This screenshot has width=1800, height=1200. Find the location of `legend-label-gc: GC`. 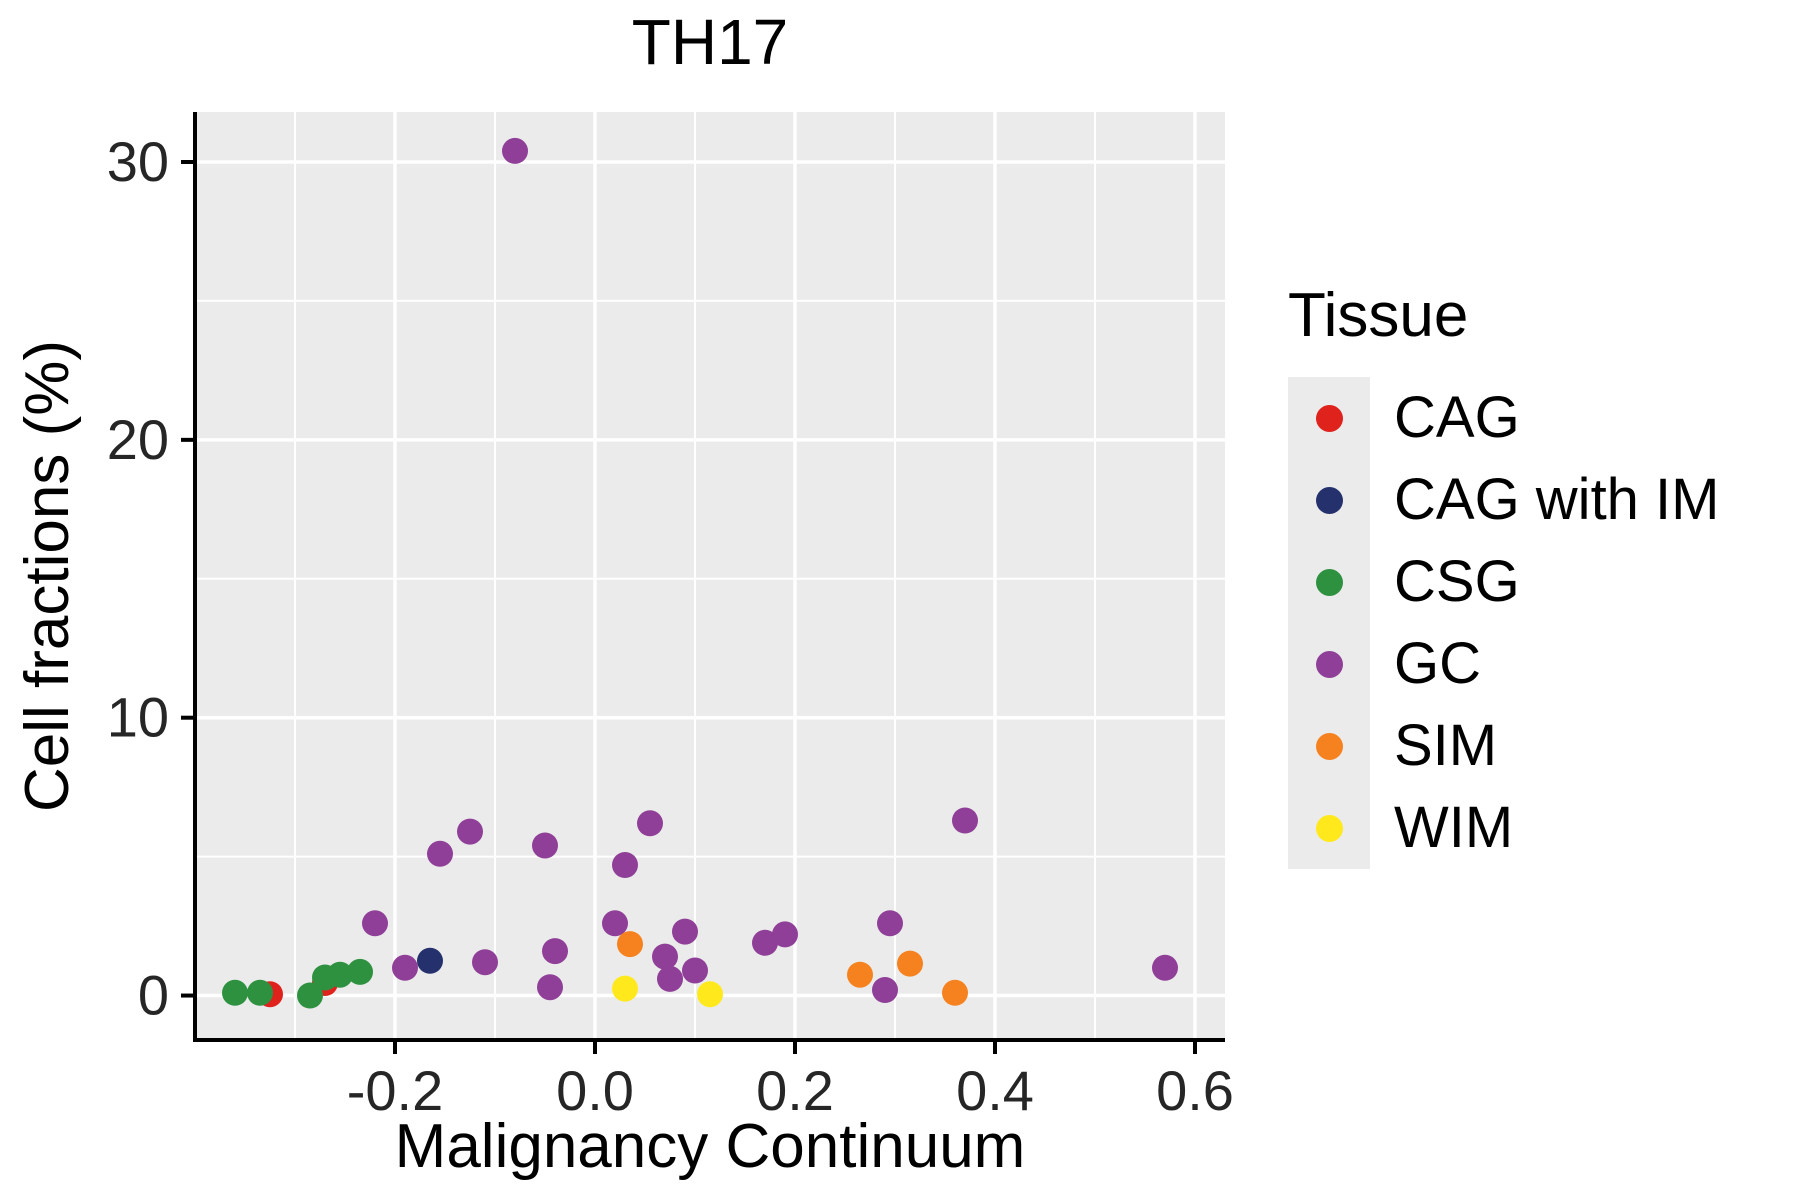

legend-label-gc: GC is located at coordinates (1437, 663).